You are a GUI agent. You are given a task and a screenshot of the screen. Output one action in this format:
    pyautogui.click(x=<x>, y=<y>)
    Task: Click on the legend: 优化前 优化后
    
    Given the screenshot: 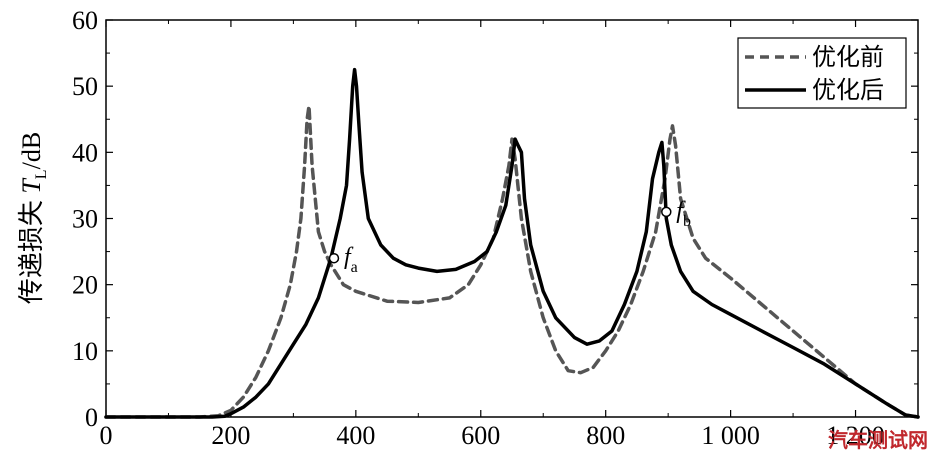 What is the action you would take?
    pyautogui.click(x=822, y=73)
    